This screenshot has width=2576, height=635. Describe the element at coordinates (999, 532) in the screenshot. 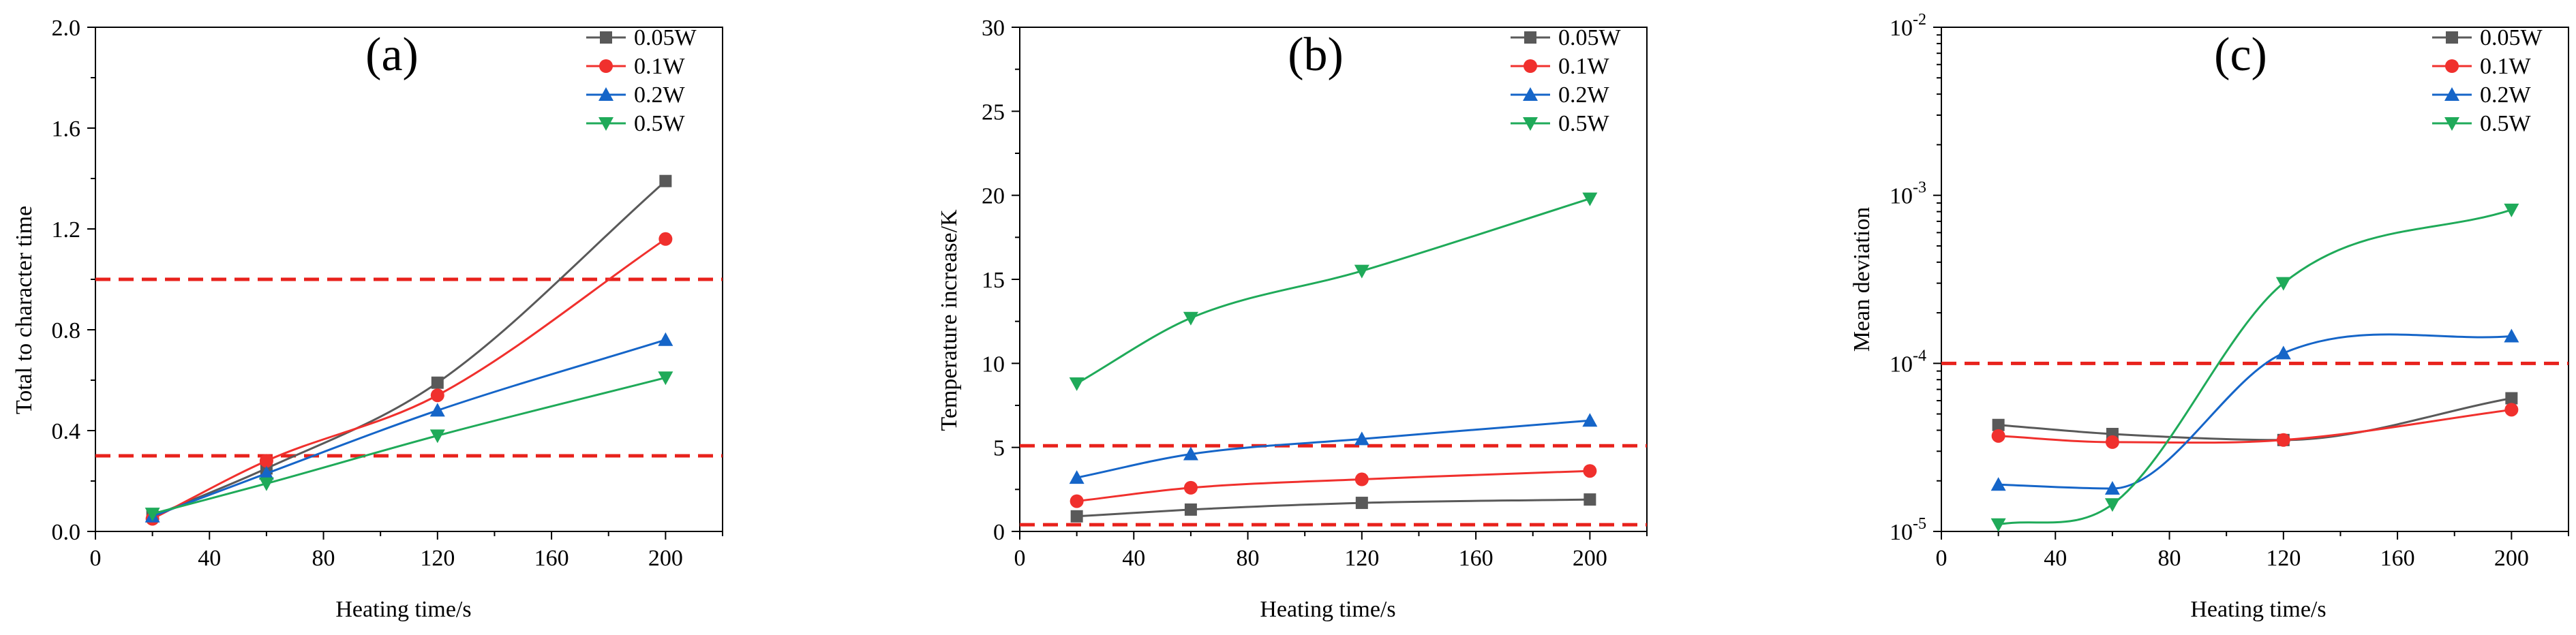

I see `panel-b-y-tick-label: 0` at that location.